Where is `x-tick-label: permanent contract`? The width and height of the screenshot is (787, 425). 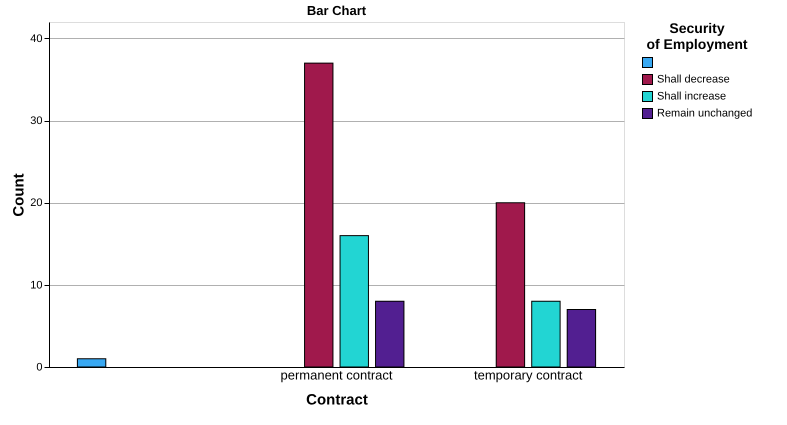 x-tick-label: permanent contract is located at coordinates (336, 375).